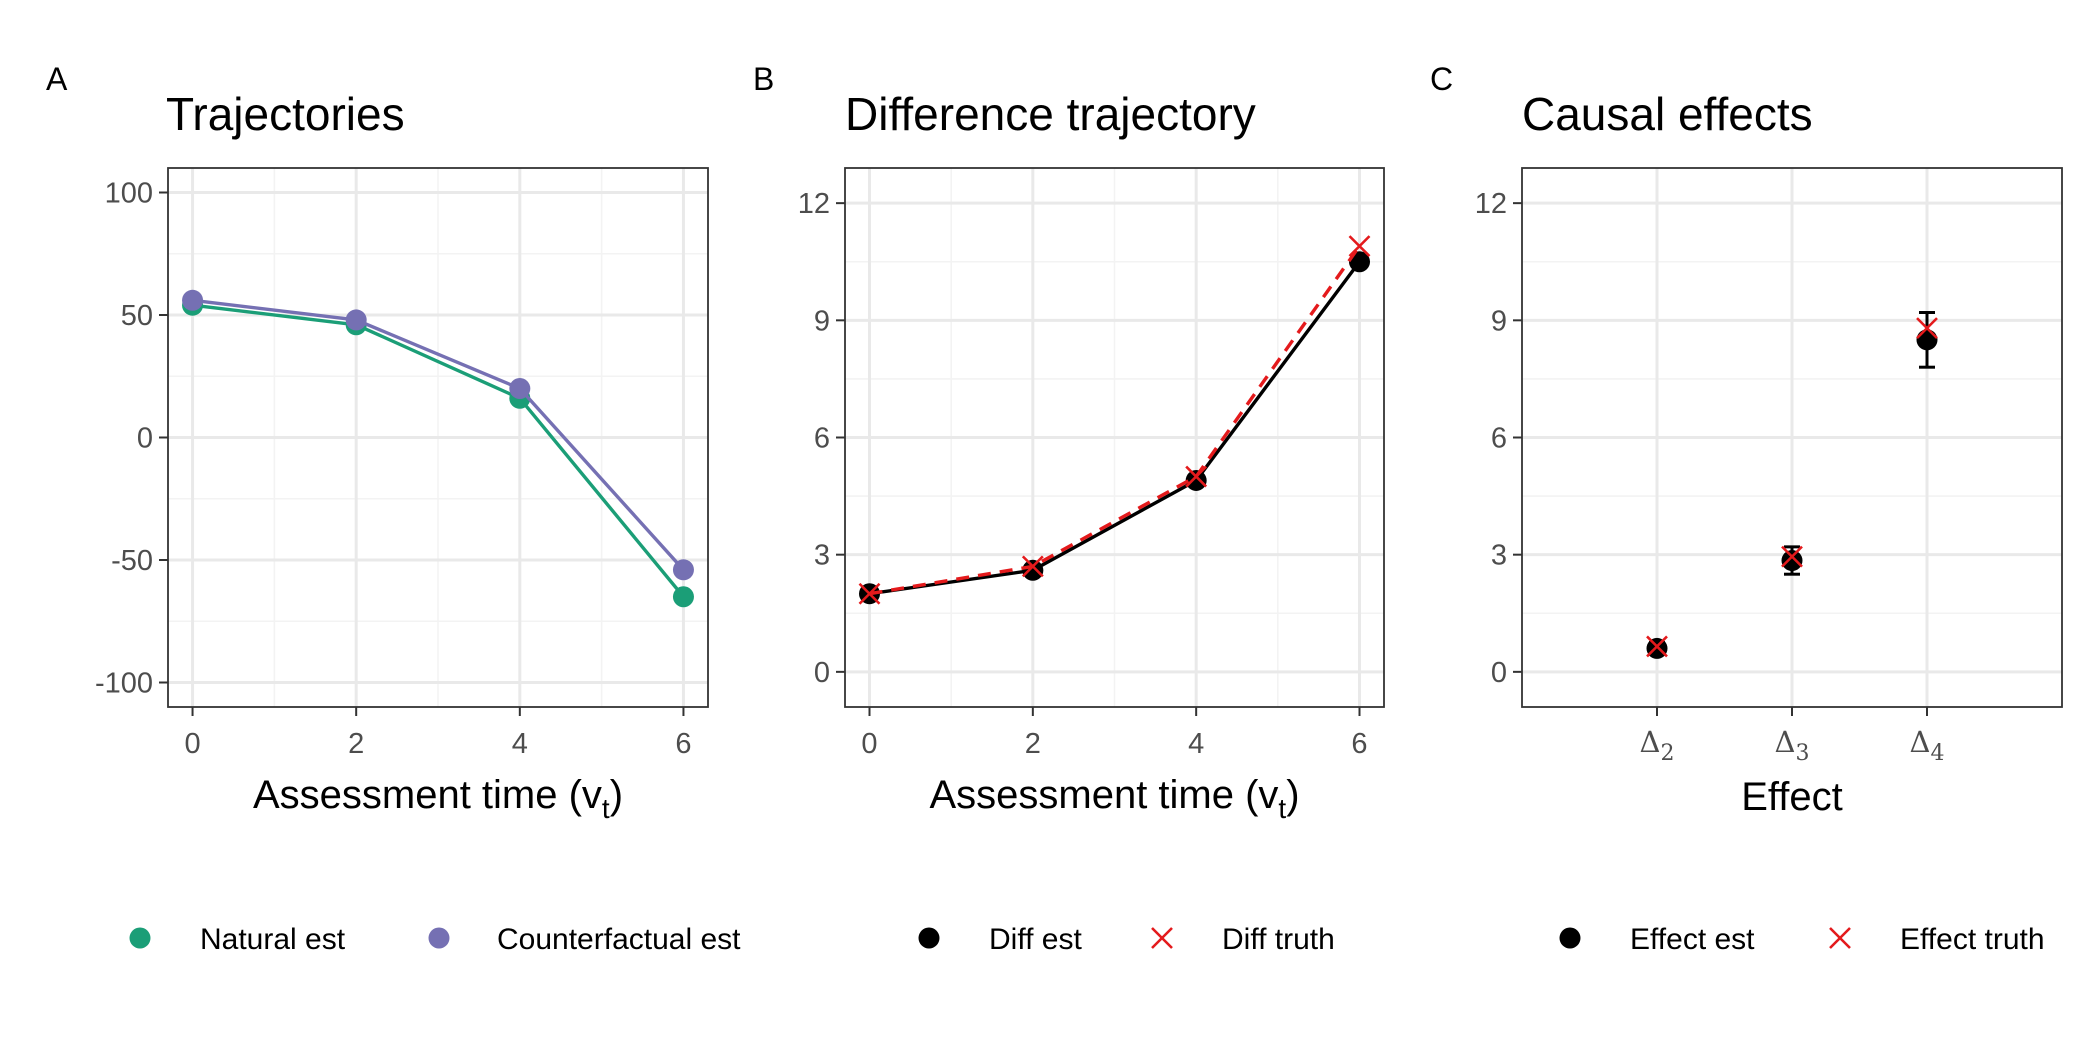 The height and width of the screenshot is (1050, 2100). I want to click on x-tick-label: Δ4, so click(1927, 745).